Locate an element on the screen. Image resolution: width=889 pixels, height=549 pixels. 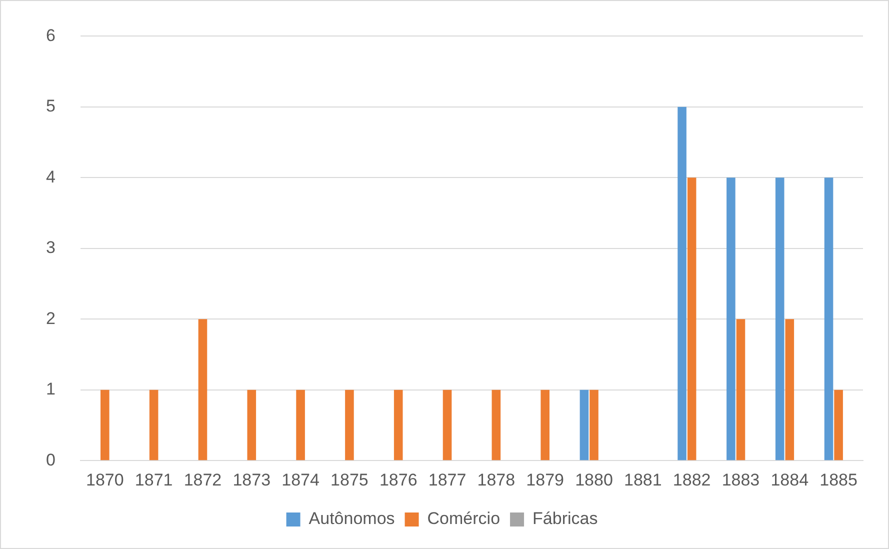
x-tick-label: 1885 is located at coordinates (839, 480).